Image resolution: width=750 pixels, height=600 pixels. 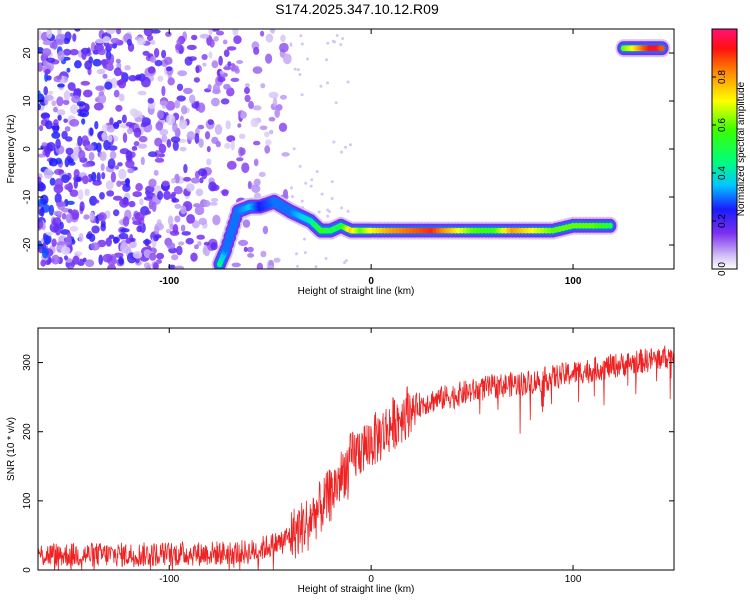 What do you see at coordinates (11, 449) in the screenshot?
I see `snr-y-axis-label: SNR (10 * v/v)` at bounding box center [11, 449].